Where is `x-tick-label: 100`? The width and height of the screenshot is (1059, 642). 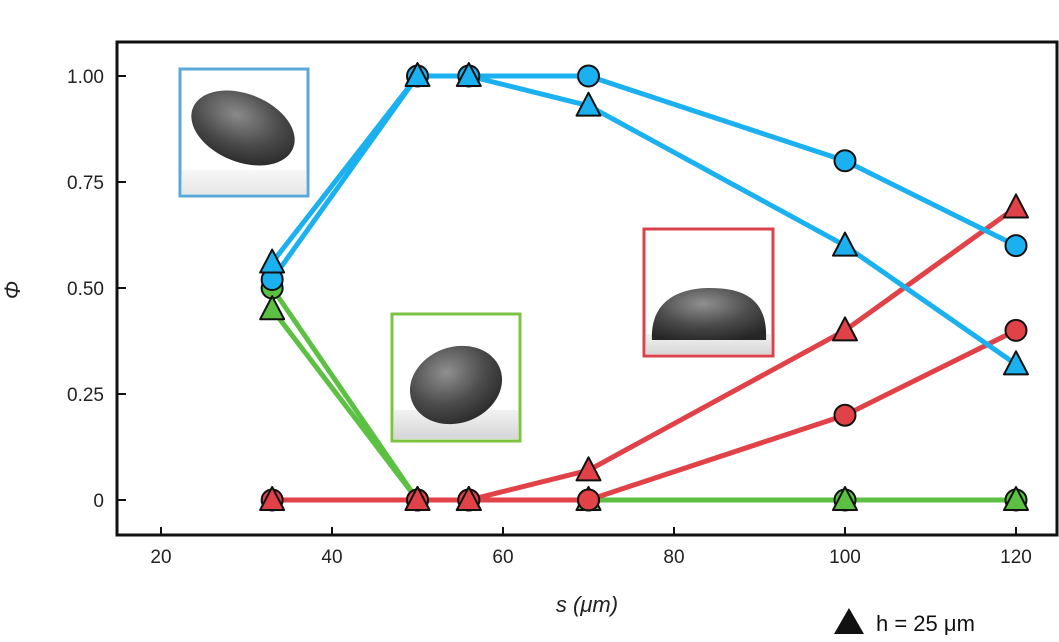 x-tick-label: 100 is located at coordinates (845, 557).